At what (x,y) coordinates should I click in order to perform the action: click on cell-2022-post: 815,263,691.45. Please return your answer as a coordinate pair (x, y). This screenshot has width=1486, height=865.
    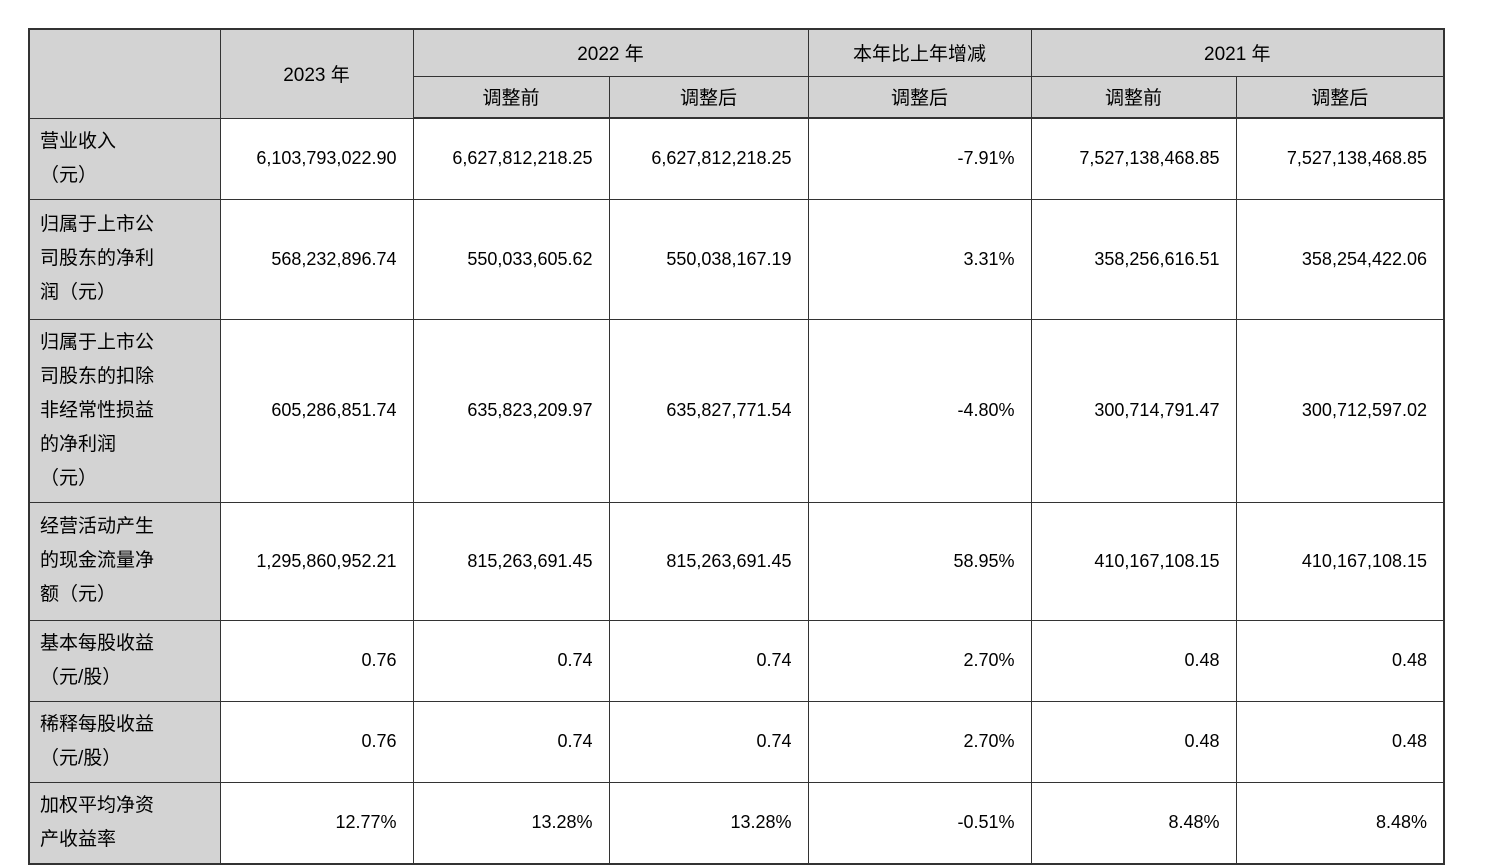
    Looking at the image, I should click on (708, 561).